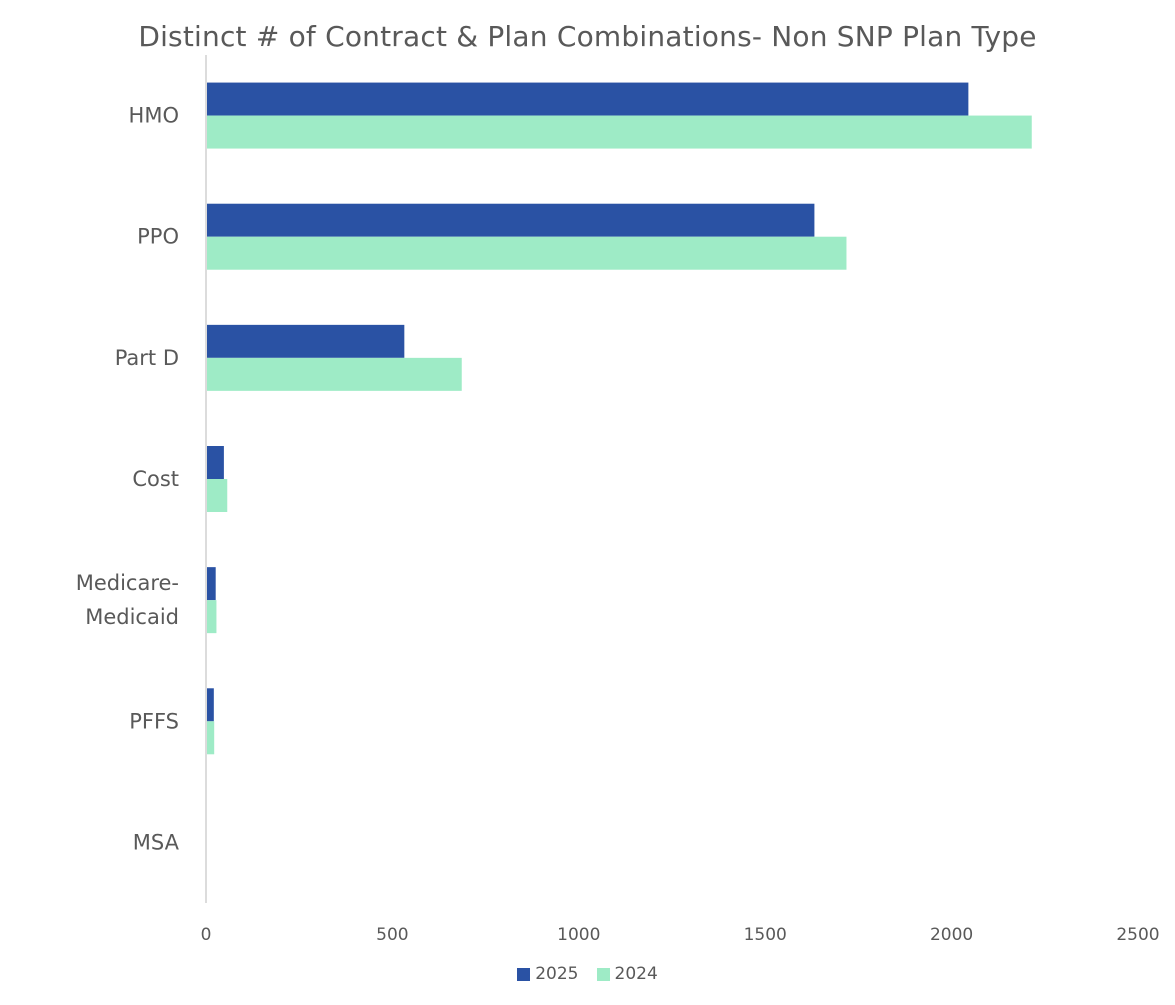 The image size is (1175, 1005). I want to click on bar-hmo-2024, so click(619, 132).